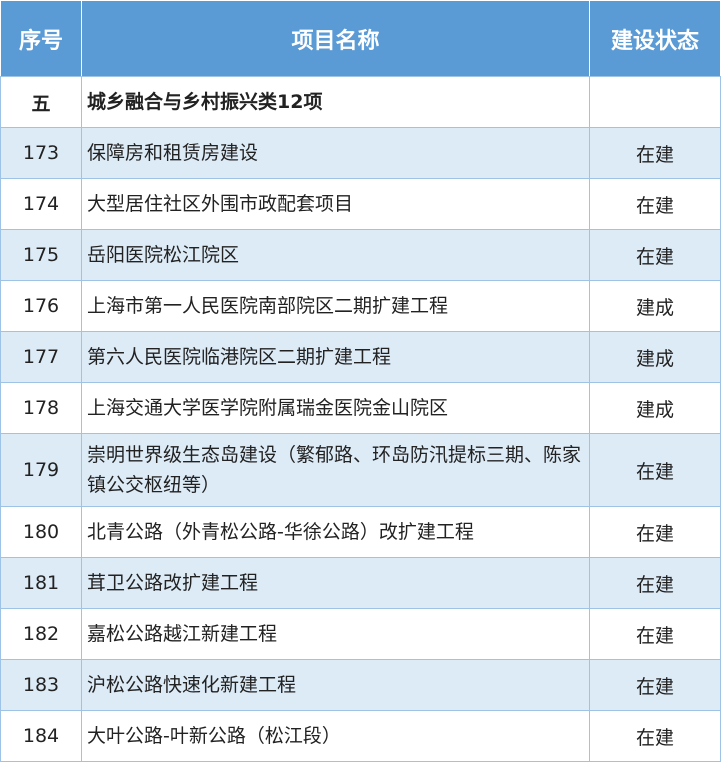 This screenshot has height=776, width=721. I want to click on row-no: 183, so click(41, 685).